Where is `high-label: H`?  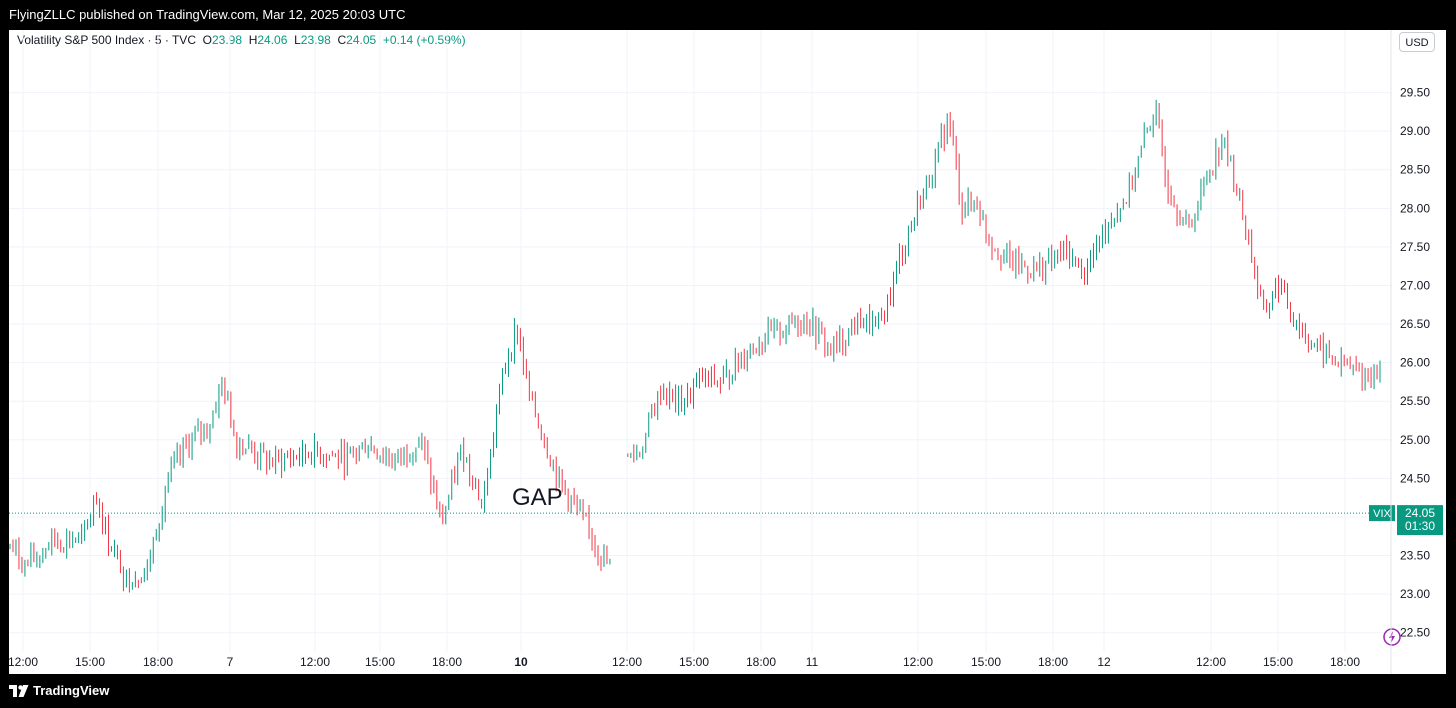
high-label: H is located at coordinates (253, 40).